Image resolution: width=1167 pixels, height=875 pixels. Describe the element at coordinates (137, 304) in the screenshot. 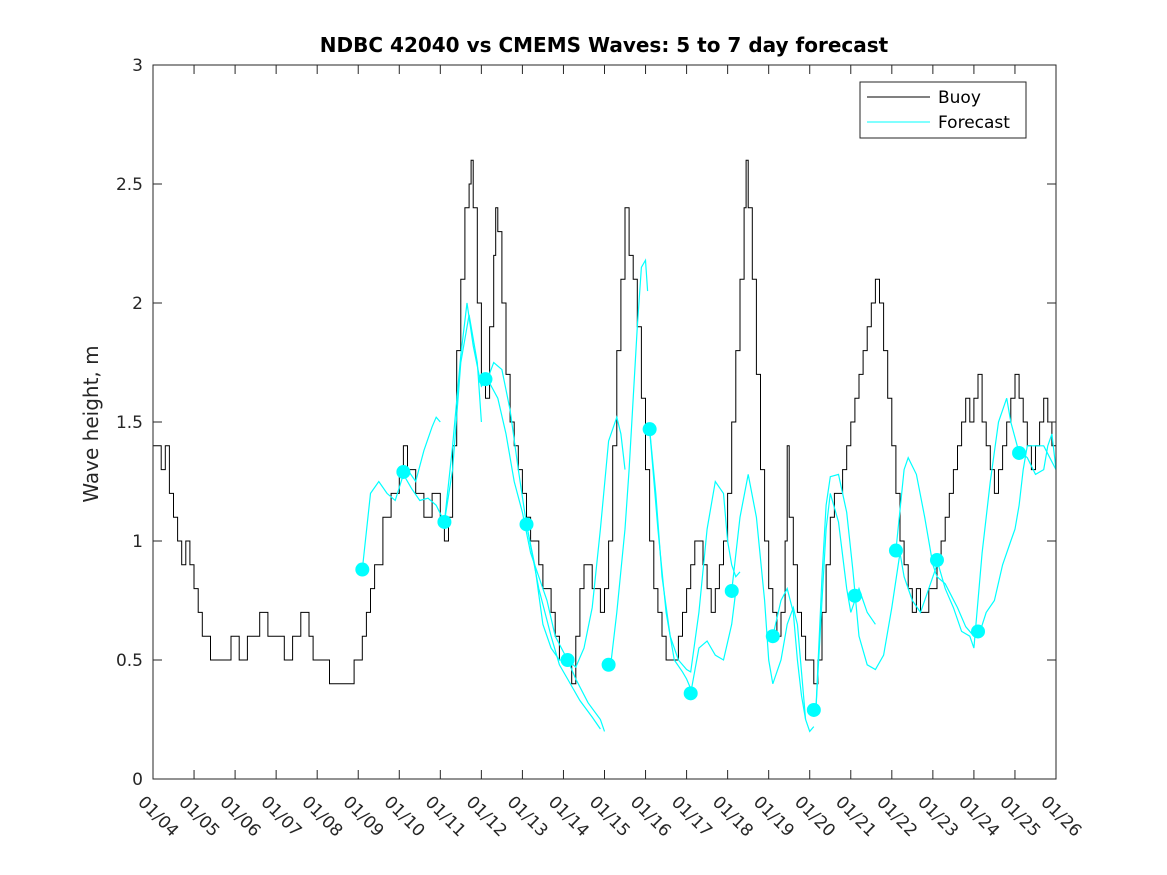

I see `y-tick-label: 2` at that location.